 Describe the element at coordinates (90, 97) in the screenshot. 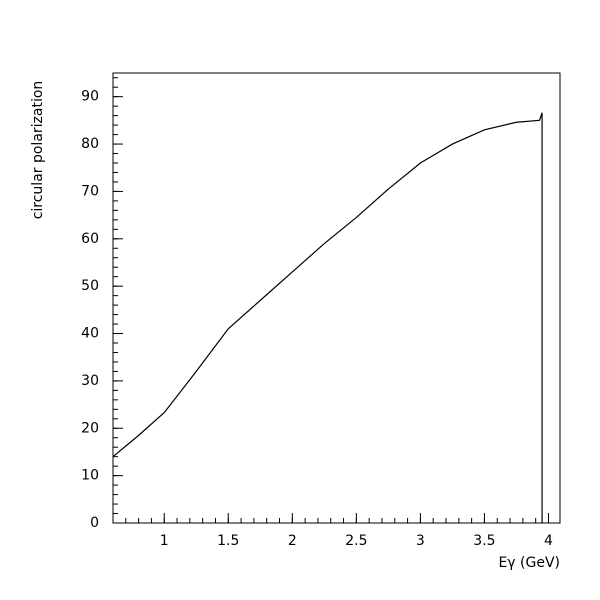

I see `y-tick-label: 90` at that location.